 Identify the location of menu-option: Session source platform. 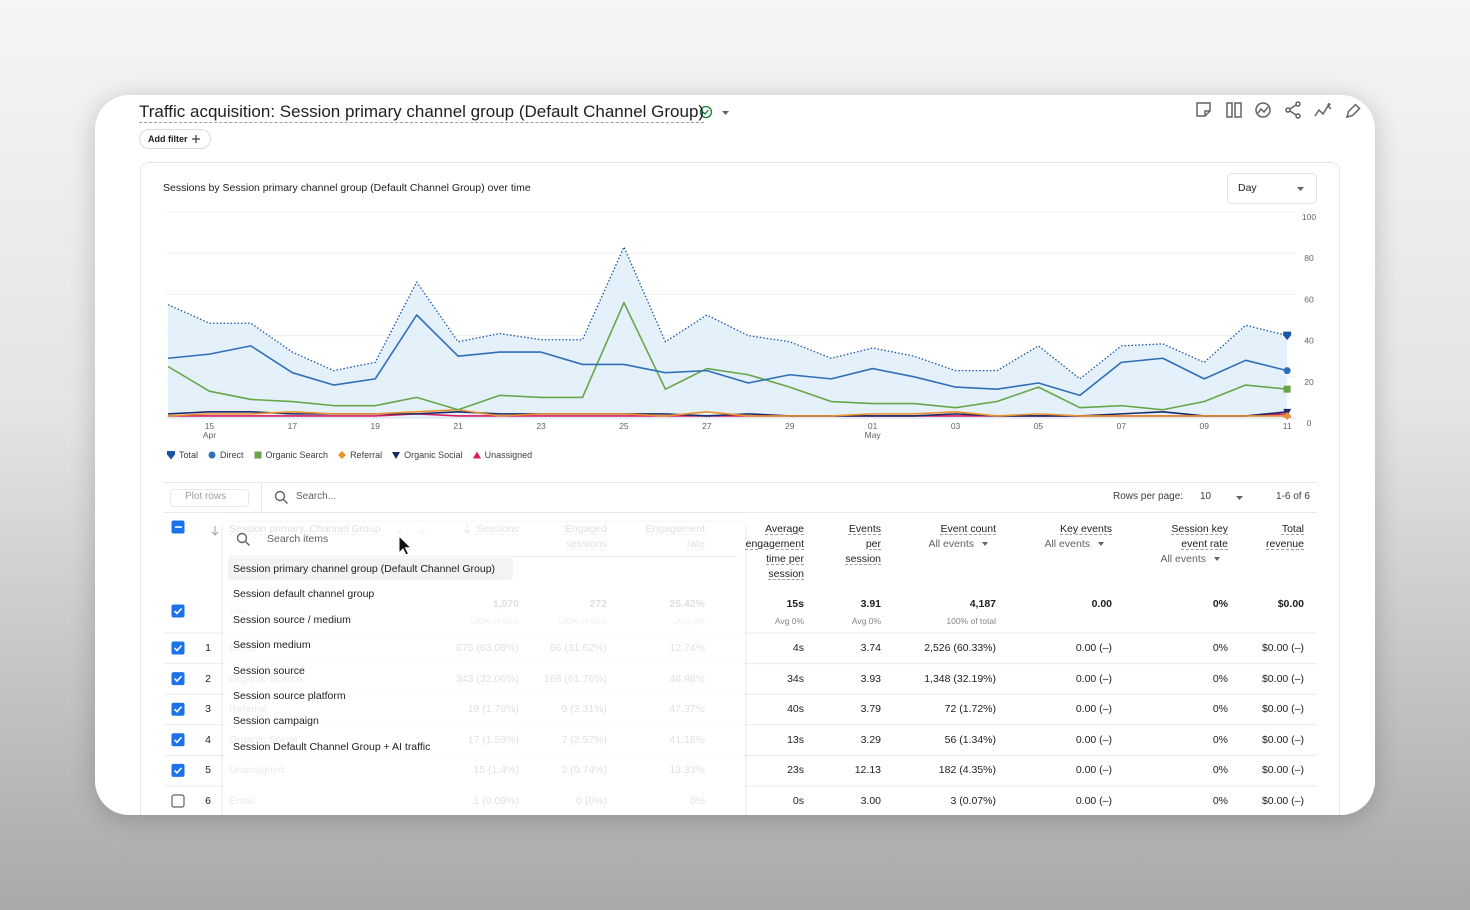
(289, 696).